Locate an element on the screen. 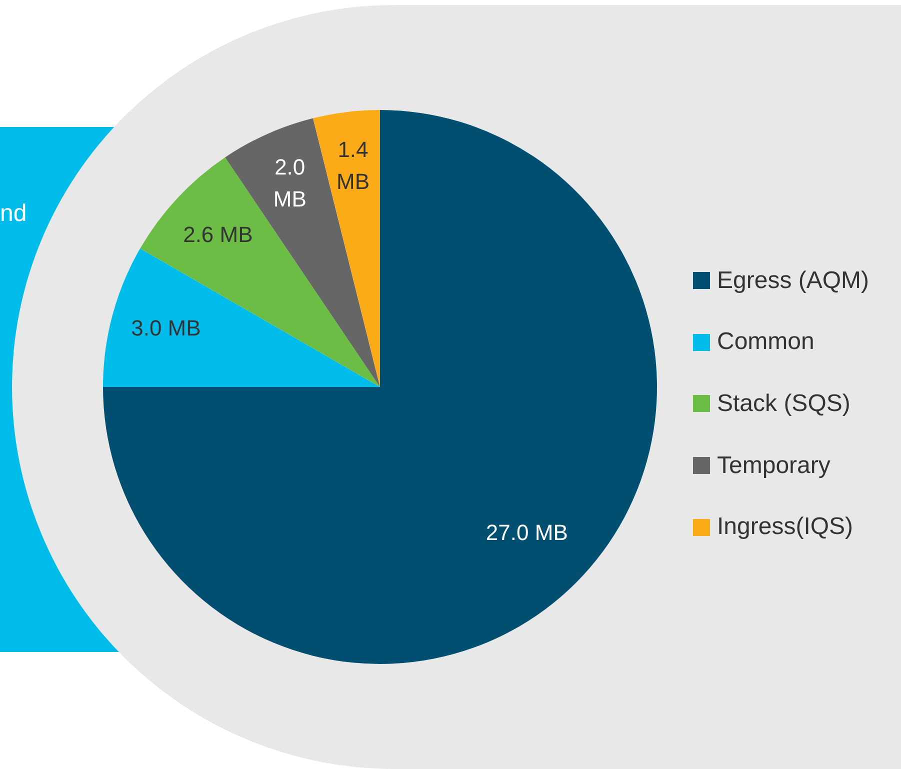 This screenshot has width=901, height=769. legend-label: Egress (AQM) is located at coordinates (793, 280).